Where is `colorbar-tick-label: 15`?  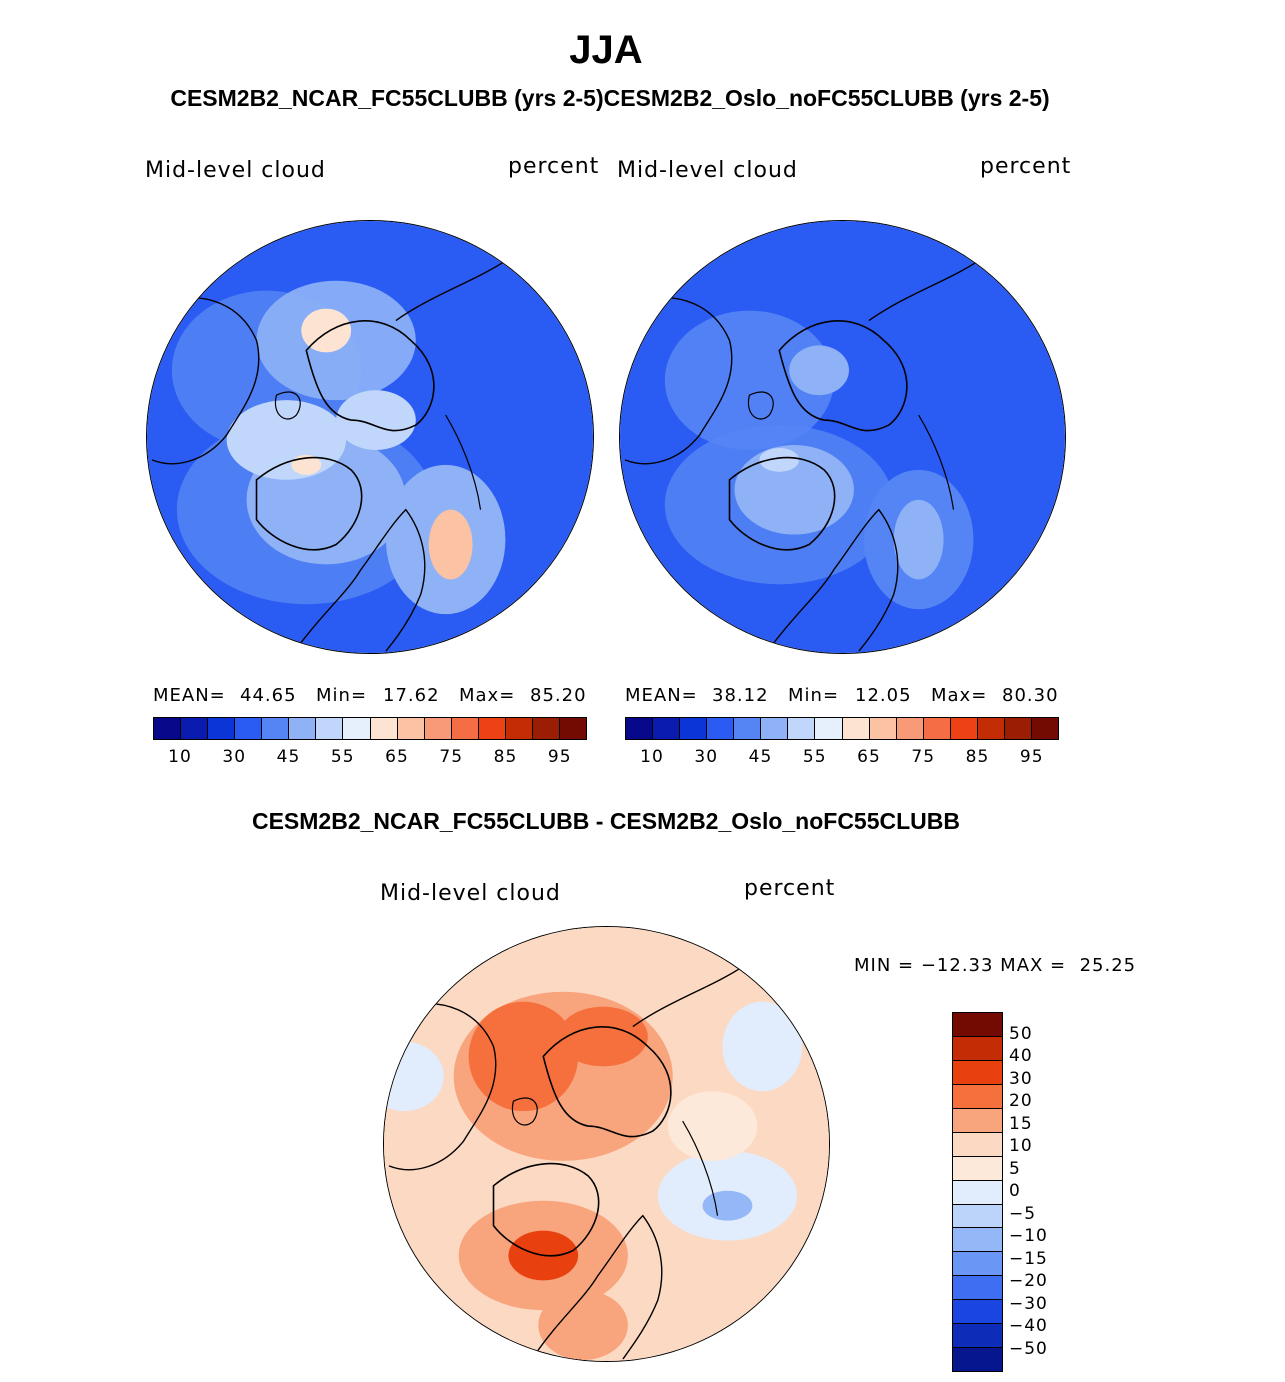 colorbar-tick-label: 15 is located at coordinates (1021, 1123).